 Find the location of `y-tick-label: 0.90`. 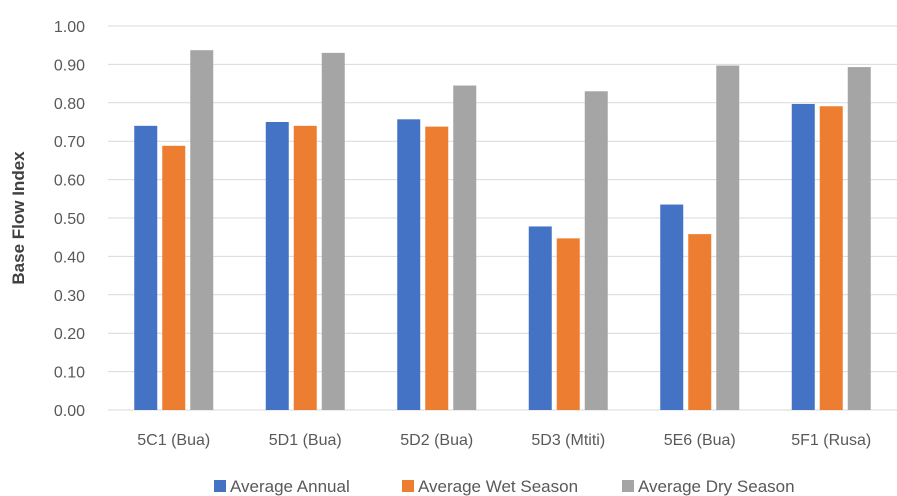

y-tick-label: 0.90 is located at coordinates (69, 65).